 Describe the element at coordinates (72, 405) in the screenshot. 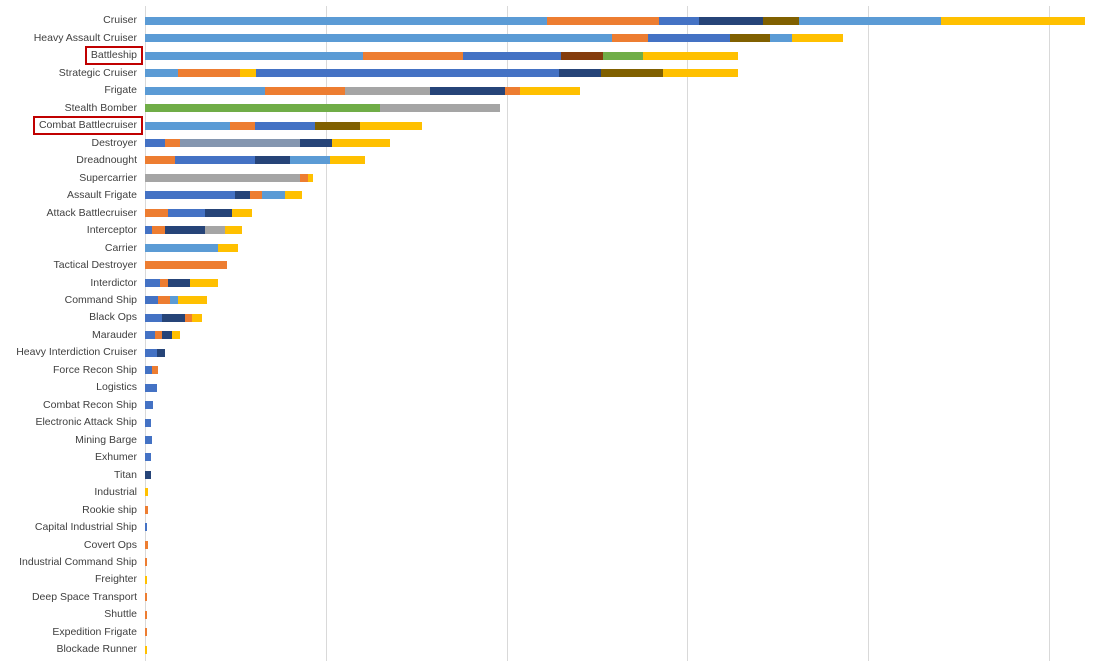

I see `category-label-cell: Combat Recon Ship` at that location.